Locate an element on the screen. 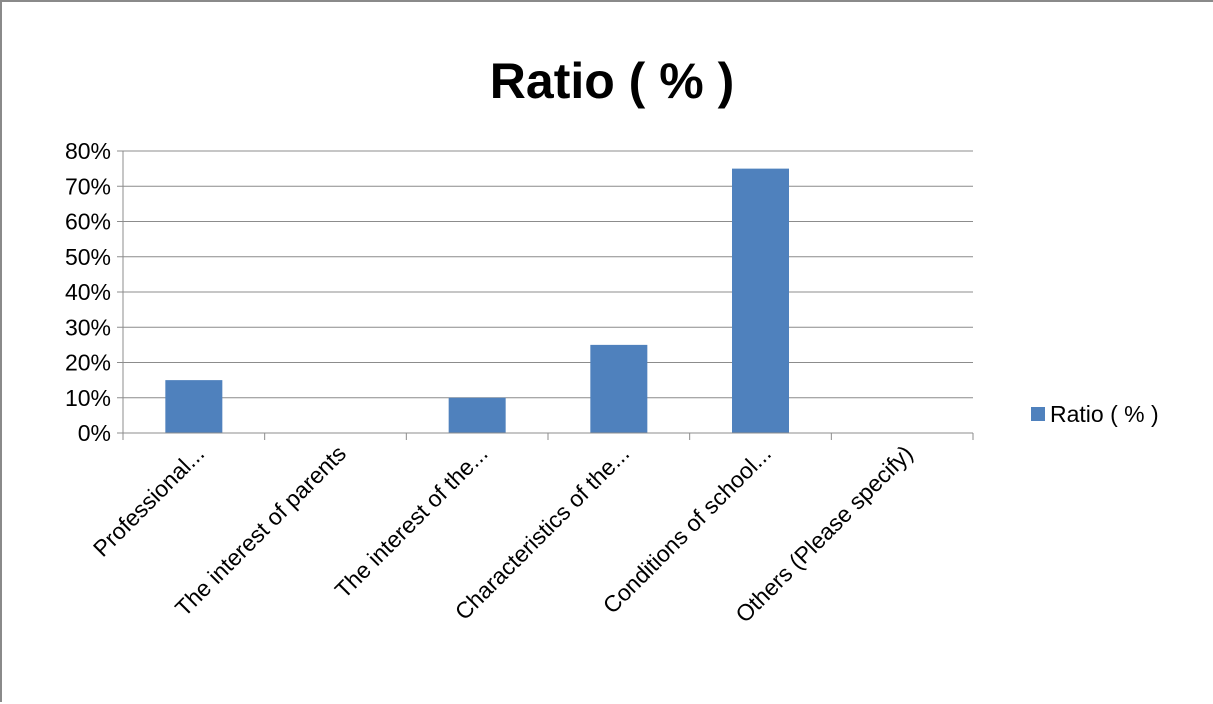 This screenshot has width=1213, height=704. y-tick-label: 70% is located at coordinates (88, 186).